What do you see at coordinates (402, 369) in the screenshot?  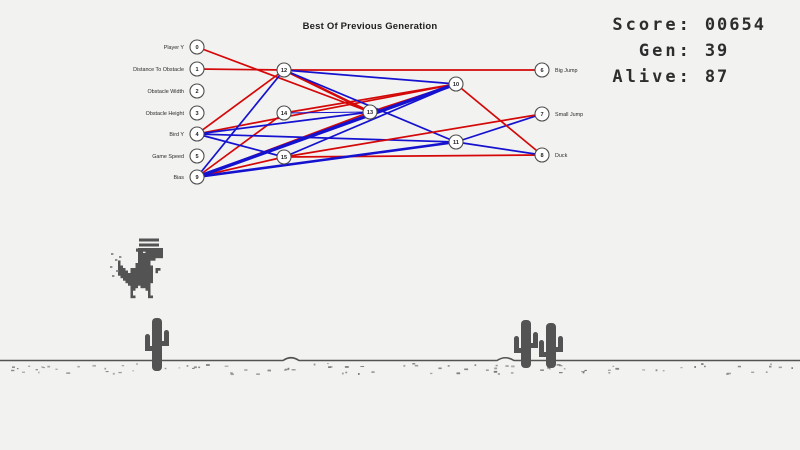 I see `ground-speckles` at bounding box center [402, 369].